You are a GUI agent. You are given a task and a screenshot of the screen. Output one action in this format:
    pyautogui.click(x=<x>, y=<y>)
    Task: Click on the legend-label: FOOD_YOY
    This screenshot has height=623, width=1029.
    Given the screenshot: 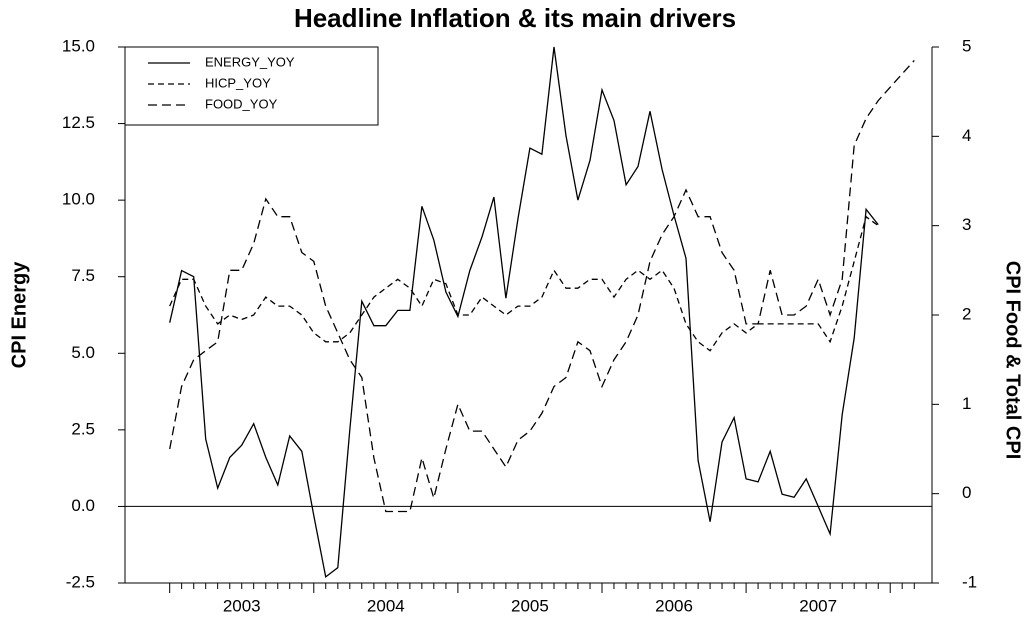 What is the action you would take?
    pyautogui.click(x=241, y=103)
    